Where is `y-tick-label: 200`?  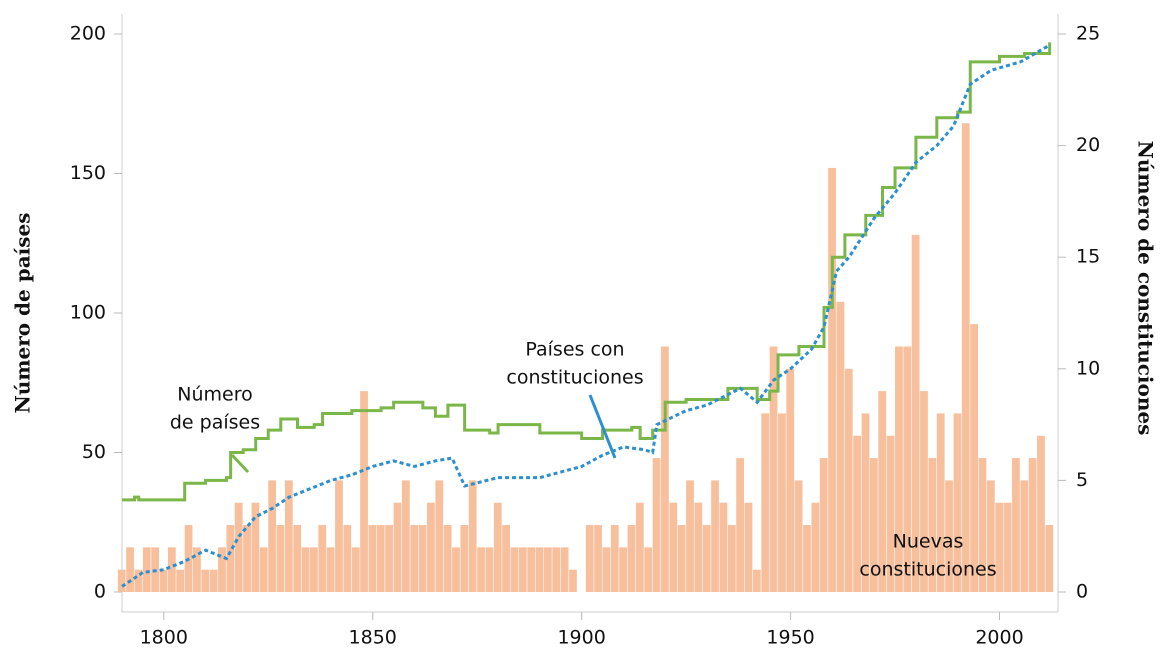 y-tick-label: 200 is located at coordinates (88, 34).